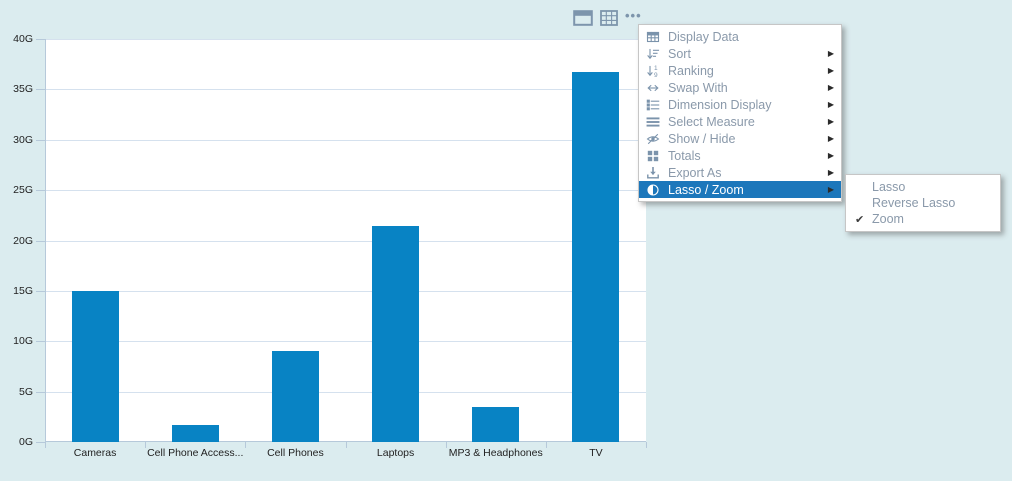  What do you see at coordinates (23, 240) in the screenshot?
I see `y-axis-label: 20G` at bounding box center [23, 240].